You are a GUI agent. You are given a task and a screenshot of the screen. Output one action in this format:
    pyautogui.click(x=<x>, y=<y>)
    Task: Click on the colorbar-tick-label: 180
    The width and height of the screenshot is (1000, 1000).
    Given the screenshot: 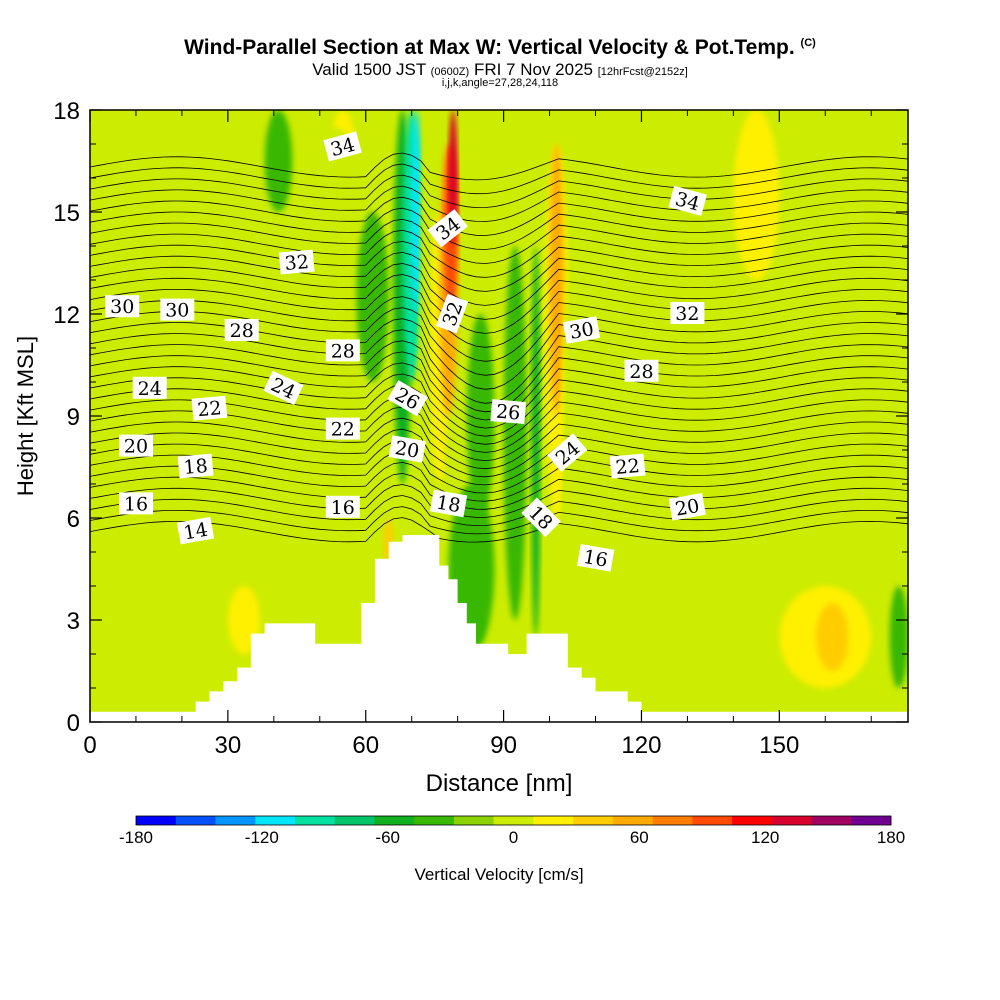 What is the action you would take?
    pyautogui.click(x=891, y=837)
    